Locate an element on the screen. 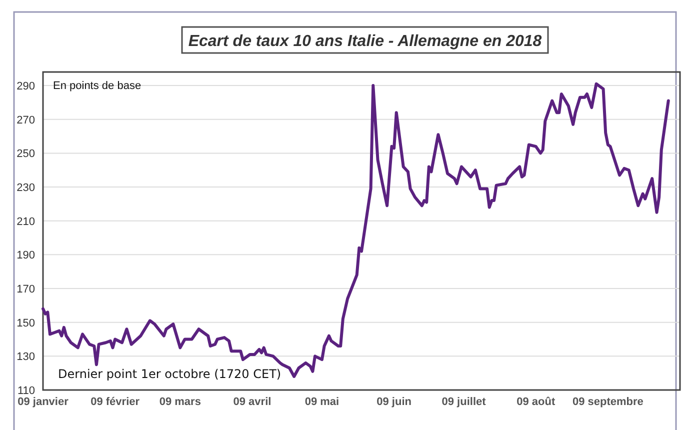  y-tick-label: 270 is located at coordinates (25, 120).